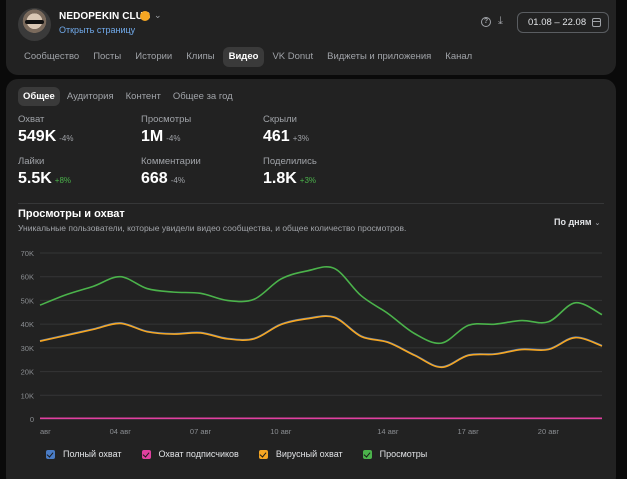 This screenshot has height=479, width=627. Describe the element at coordinates (243, 57) in the screenshot. I see `tab-video: Видео` at that location.